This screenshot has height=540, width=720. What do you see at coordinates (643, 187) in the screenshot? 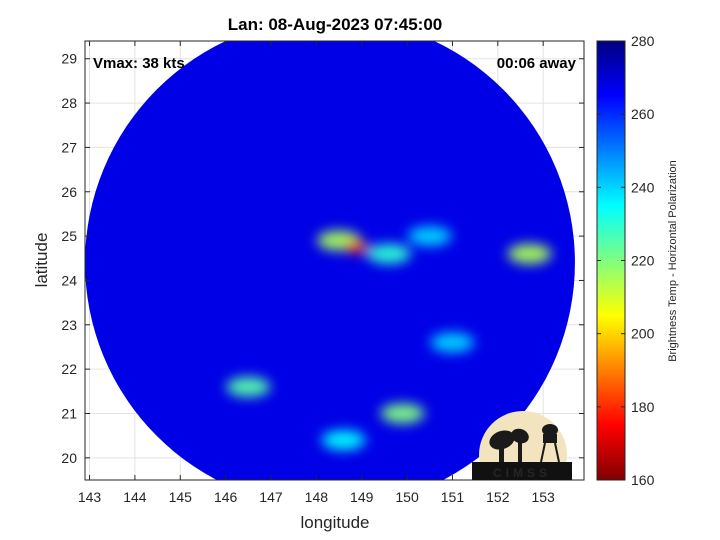
I see `colorbar-tick-label: 240` at bounding box center [643, 187].